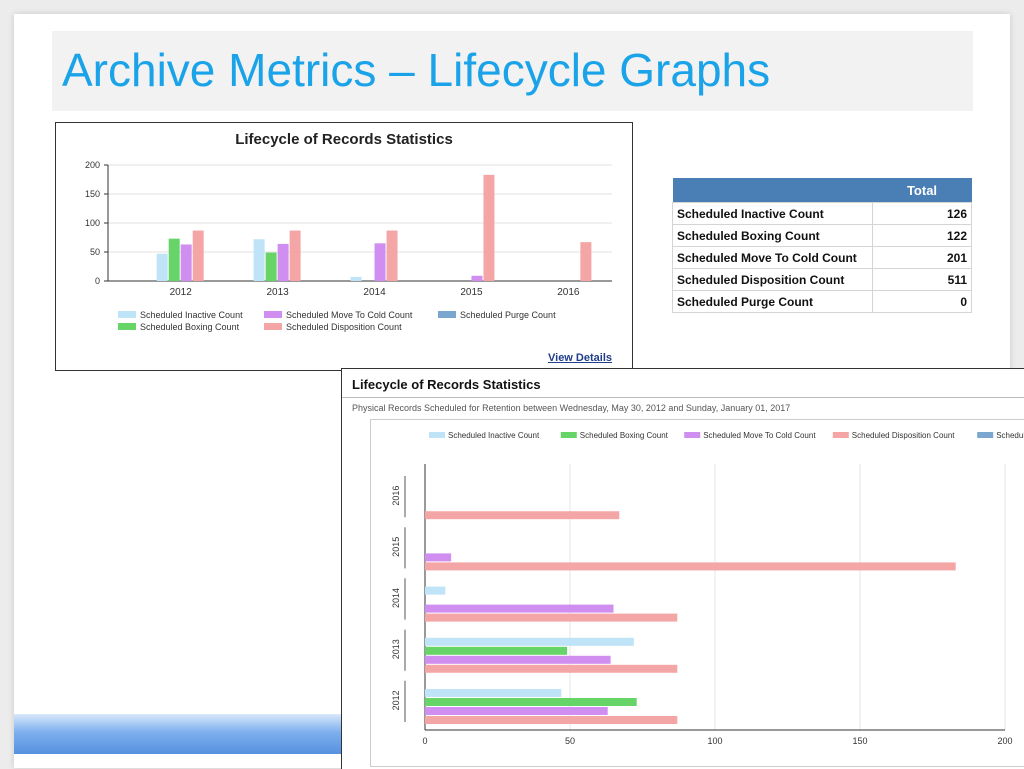  I want to click on x-tick-label: 2016, so click(568, 292).